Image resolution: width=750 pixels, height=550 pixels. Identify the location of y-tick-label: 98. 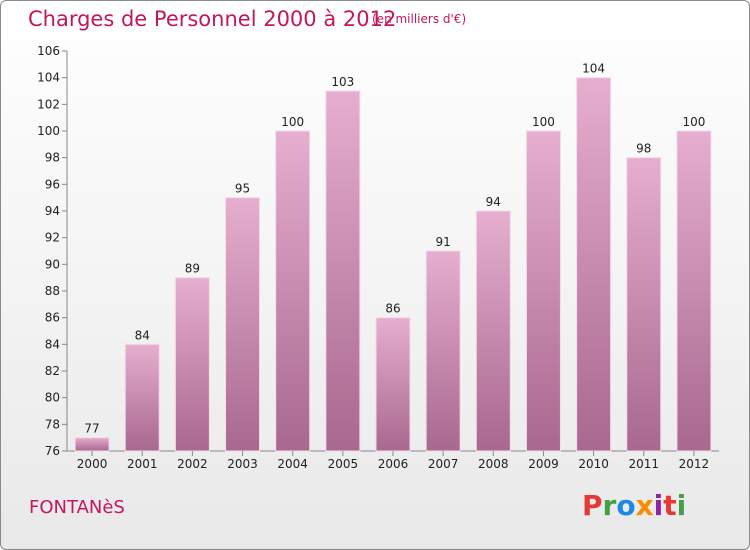
(52, 158).